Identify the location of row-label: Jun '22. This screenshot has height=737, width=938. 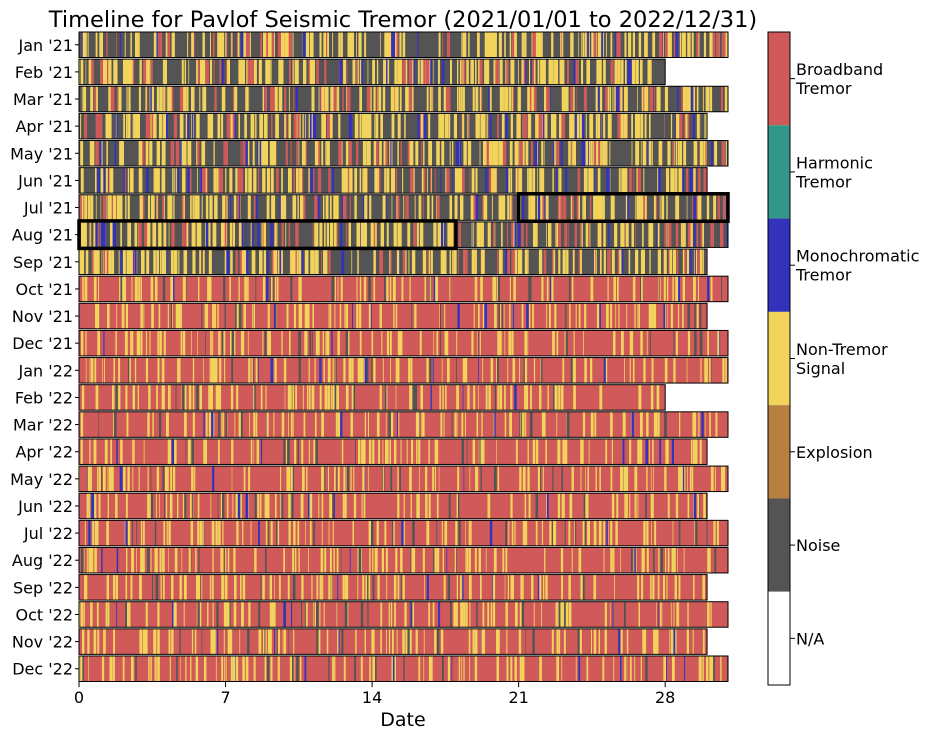
(45, 506).